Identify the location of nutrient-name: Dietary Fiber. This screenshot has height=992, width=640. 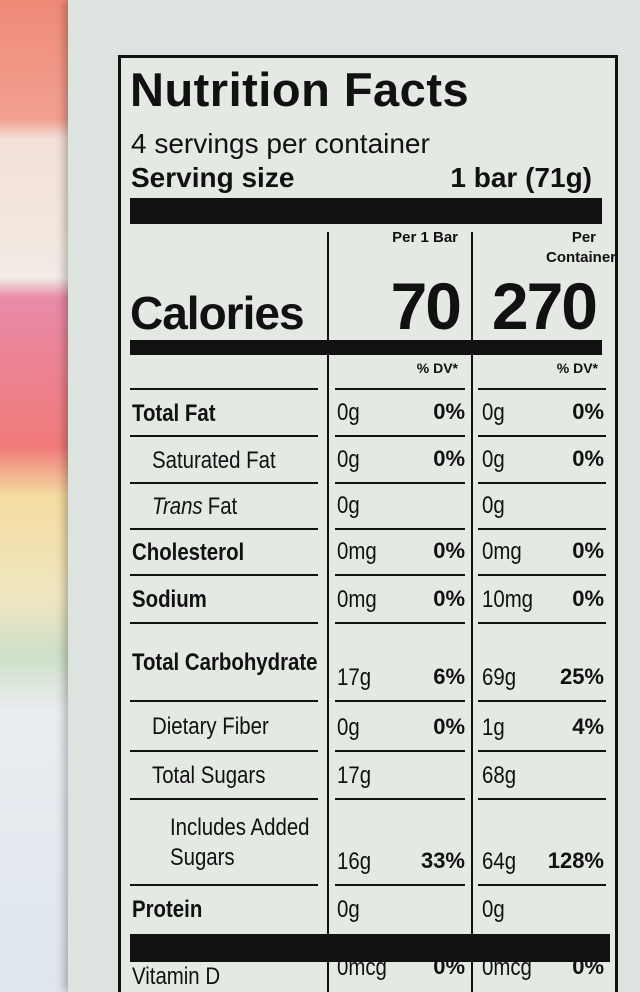
(236, 727).